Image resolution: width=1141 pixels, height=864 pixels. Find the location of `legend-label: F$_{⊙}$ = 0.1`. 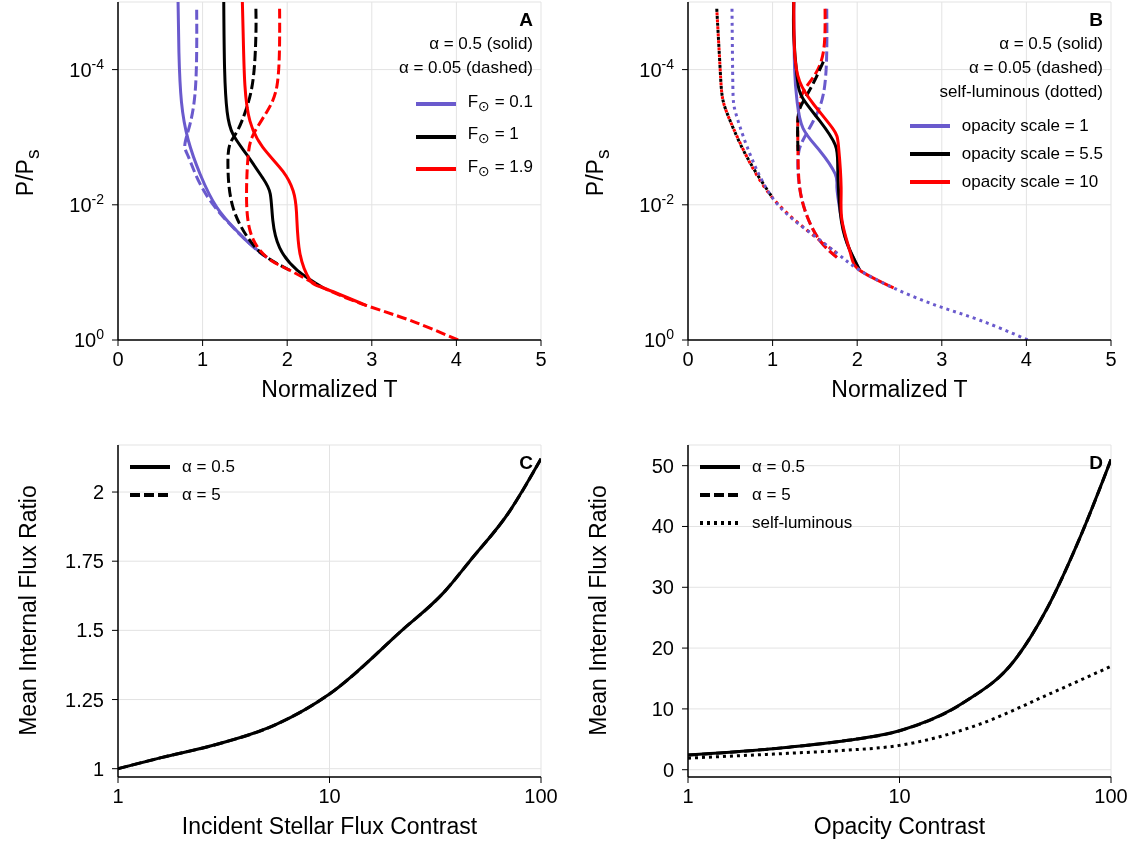

legend-label: F$_{⊙}$ = 0.1 is located at coordinates (500, 104).